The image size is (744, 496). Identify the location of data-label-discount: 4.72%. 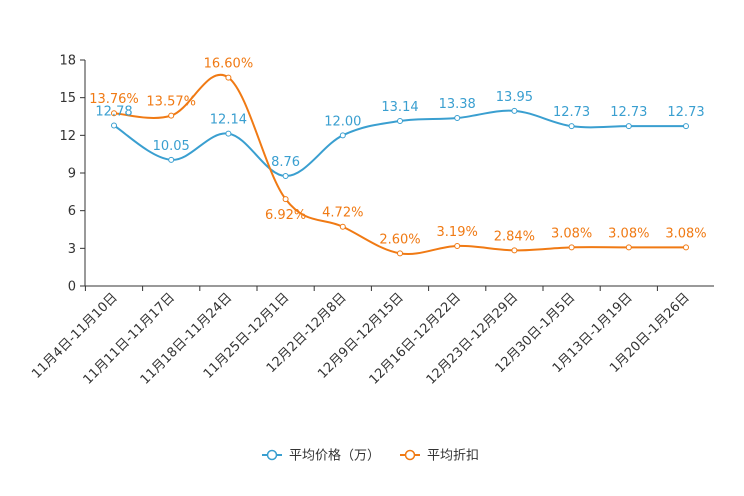
(342, 213).